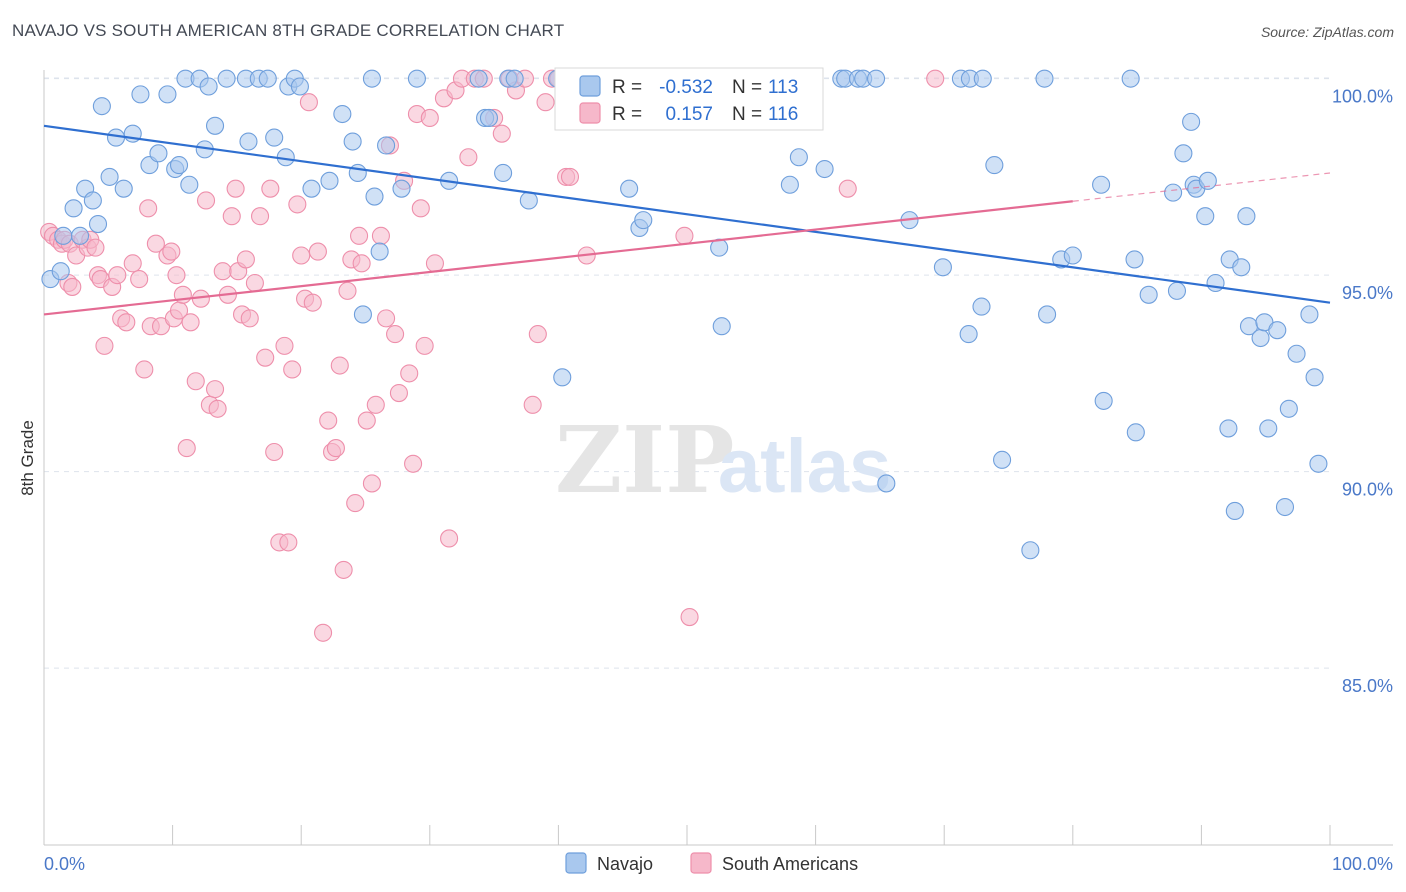  Describe the element at coordinates (64, 864) in the screenshot. I see `x-tick-label-min: 0.0%` at that location.